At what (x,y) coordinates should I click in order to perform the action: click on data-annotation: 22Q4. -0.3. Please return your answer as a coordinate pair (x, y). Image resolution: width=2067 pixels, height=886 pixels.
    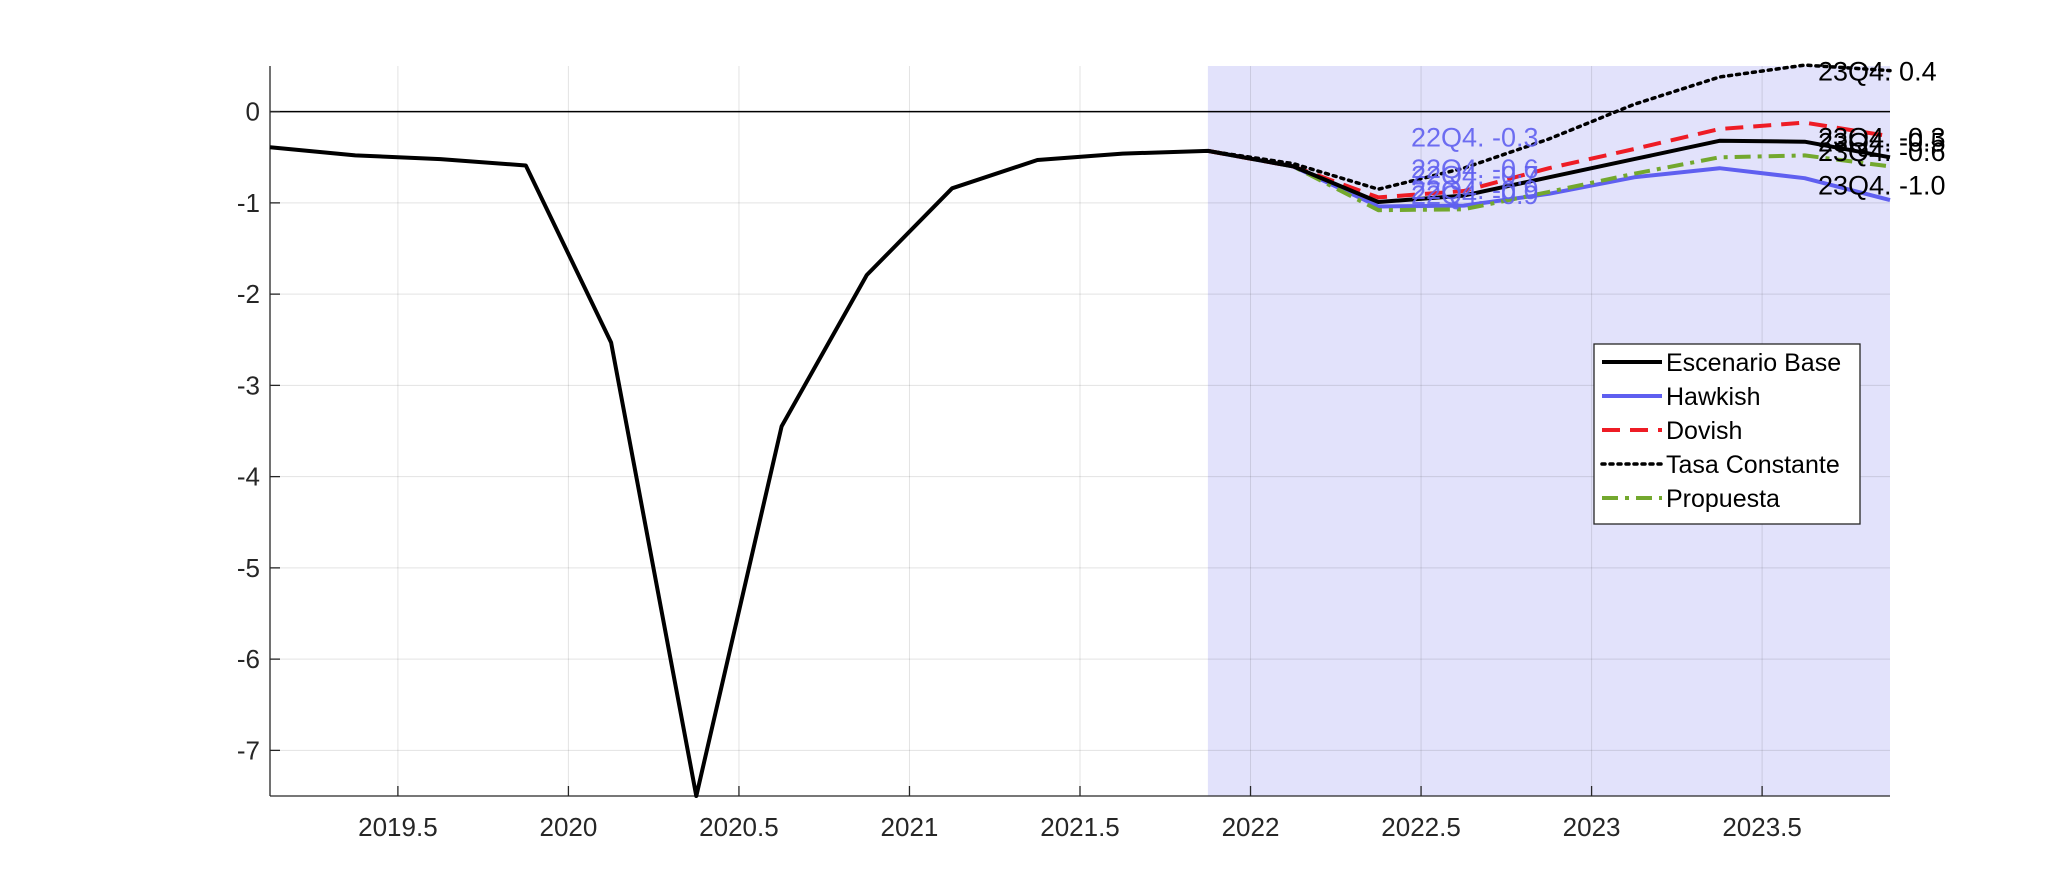
    Looking at the image, I should click on (1475, 137).